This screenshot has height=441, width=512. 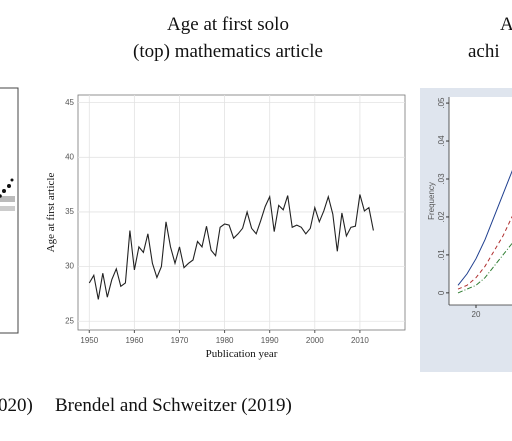 I want to click on left-partial-chart, so click(x=9, y=210).